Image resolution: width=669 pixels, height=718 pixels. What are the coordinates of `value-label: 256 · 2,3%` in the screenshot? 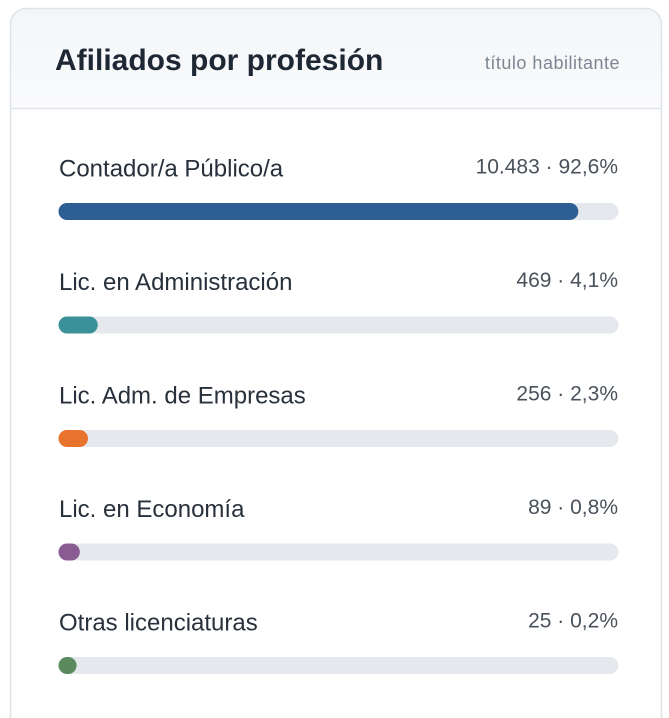 It's located at (567, 394).